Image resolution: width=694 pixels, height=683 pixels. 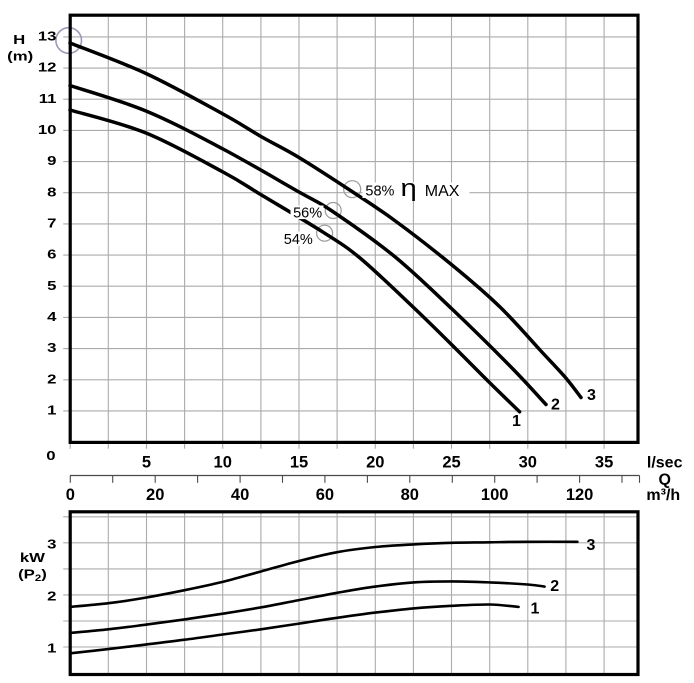 I want to click on svg-text: MAX, so click(x=442, y=191).